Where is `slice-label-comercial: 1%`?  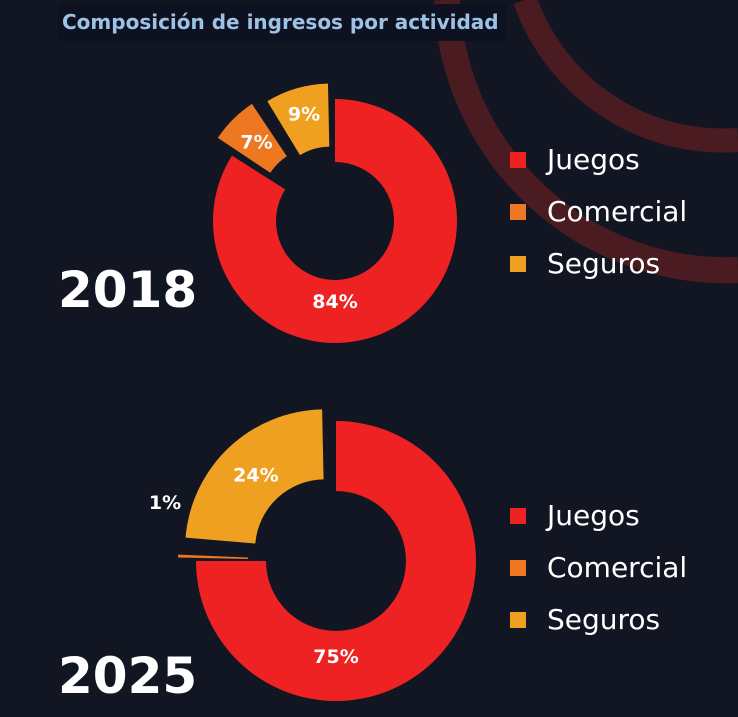 slice-label-comercial: 1% is located at coordinates (165, 503).